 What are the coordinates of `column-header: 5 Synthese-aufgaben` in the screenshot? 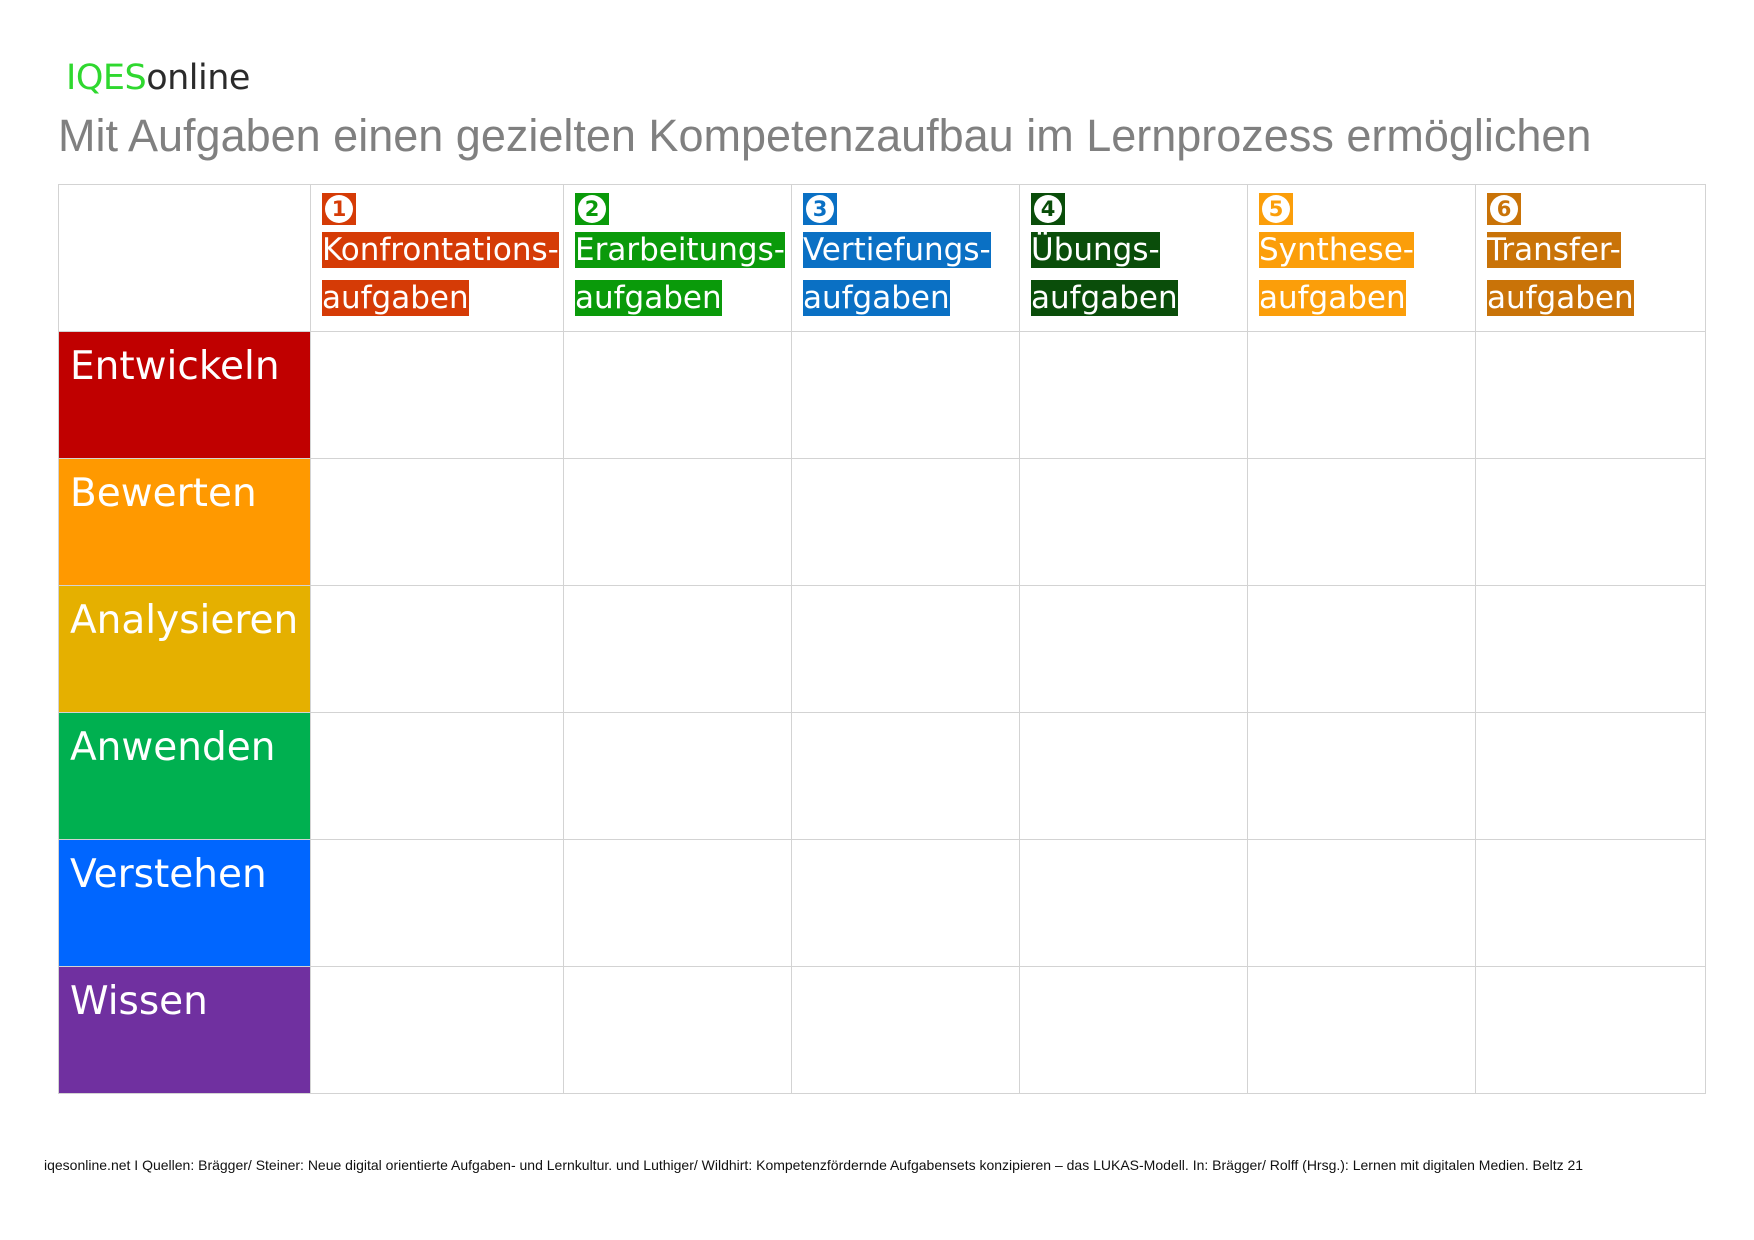 It's located at (1361, 258).